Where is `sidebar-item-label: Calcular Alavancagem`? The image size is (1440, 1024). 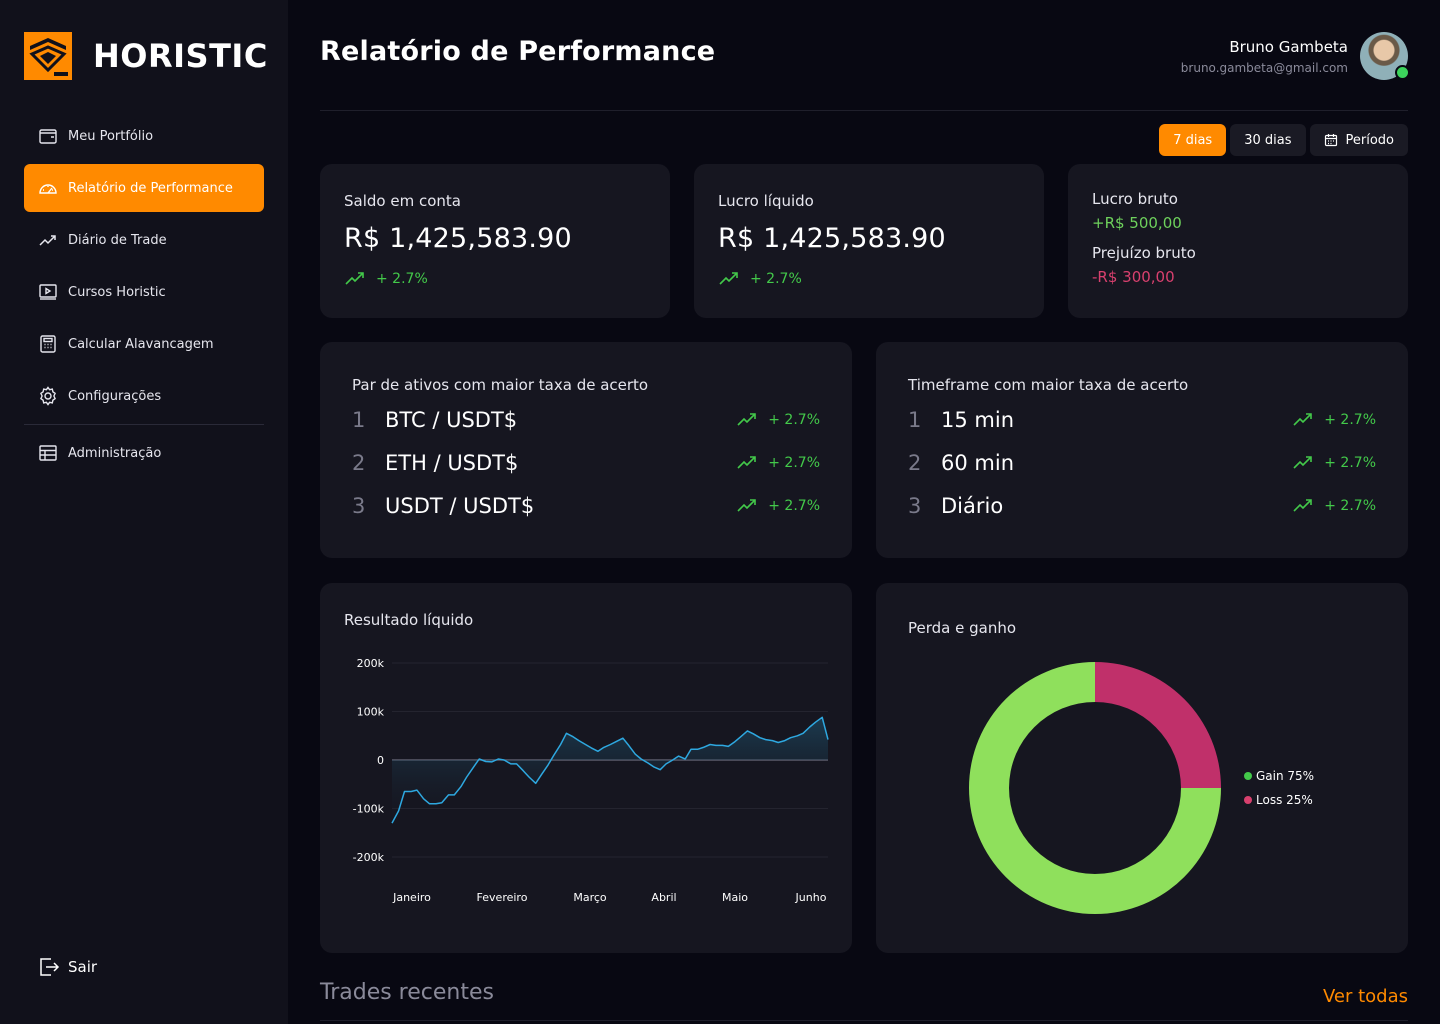
sidebar-item-label: Calcular Alavancagem is located at coordinates (141, 344).